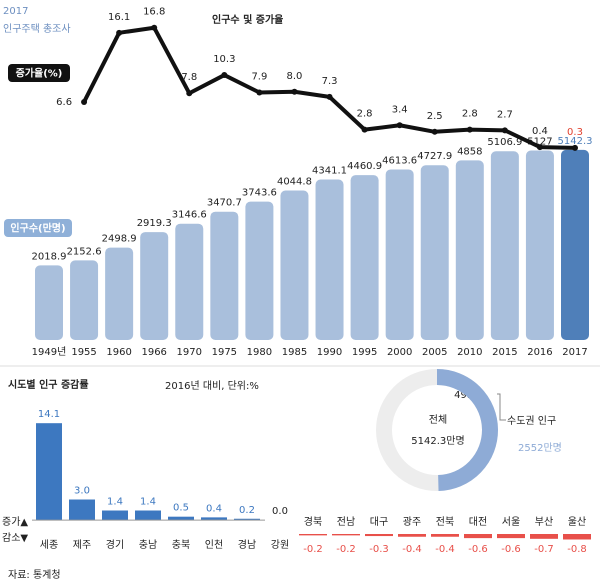 The width and height of the screenshot is (600, 586). What do you see at coordinates (434, 352) in the screenshot?
I see `x-tick-label: 2005` at bounding box center [434, 352].